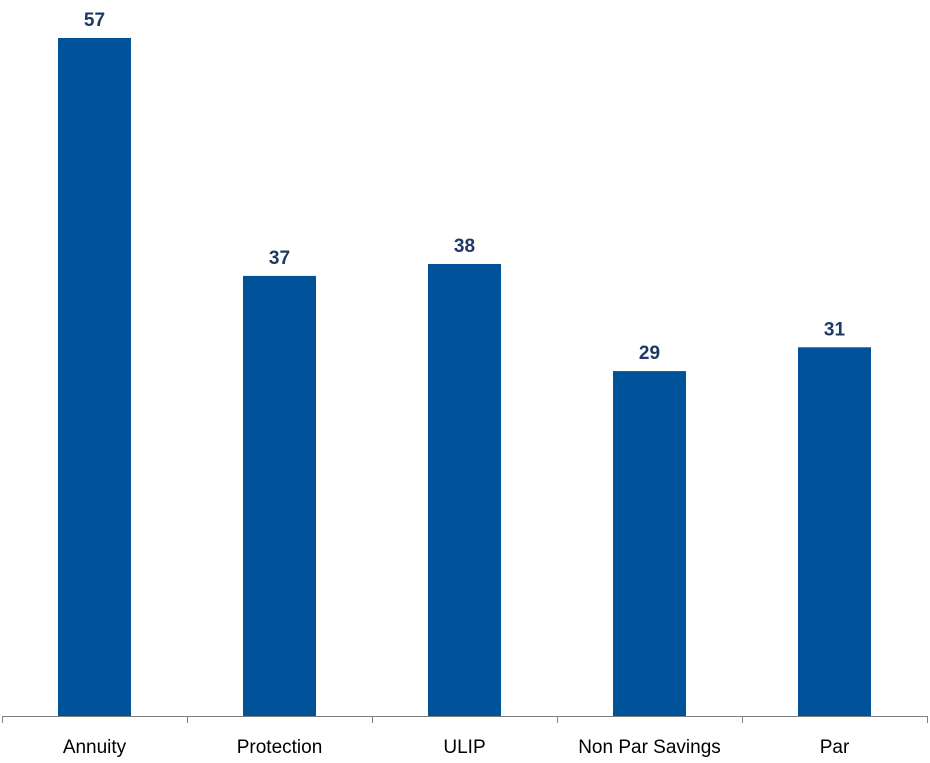 The height and width of the screenshot is (763, 930). I want to click on bar-protection, so click(279, 495).